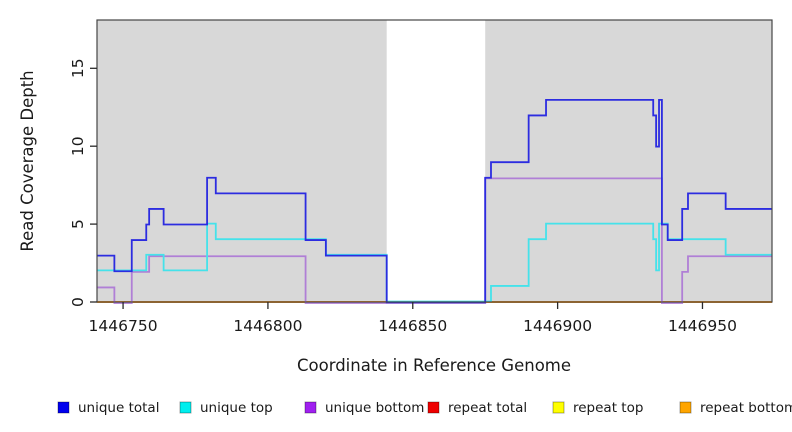 This screenshot has width=792, height=432. Describe the element at coordinates (27, 160) in the screenshot. I see `y-axis-title: Read Coverage Depth` at that location.